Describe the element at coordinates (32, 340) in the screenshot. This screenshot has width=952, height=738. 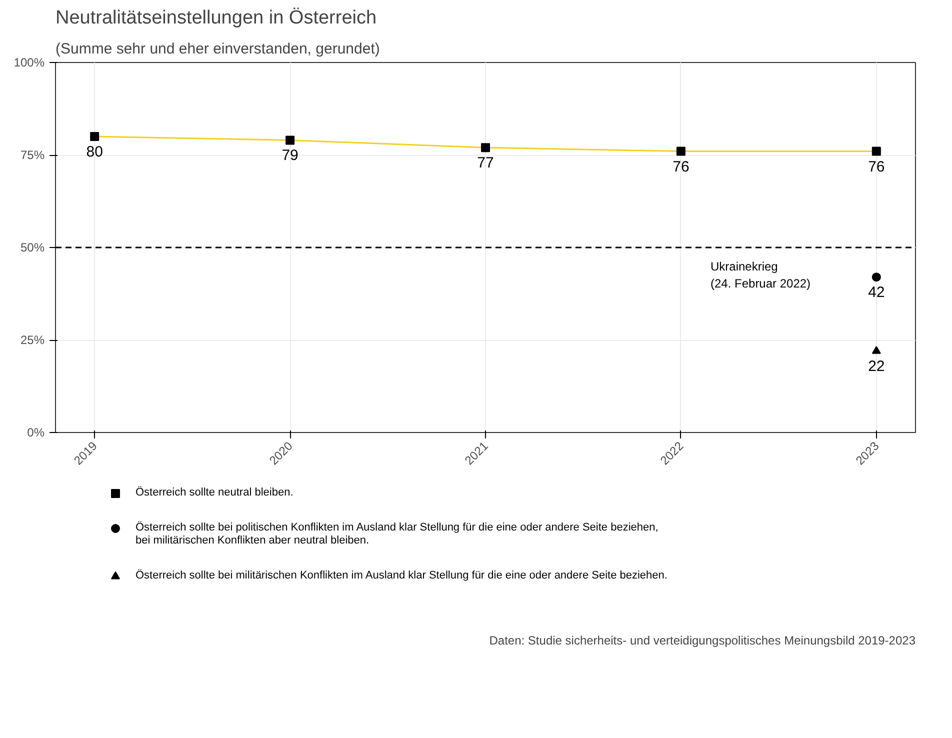
I see `y-tick-label: 25%` at that location.